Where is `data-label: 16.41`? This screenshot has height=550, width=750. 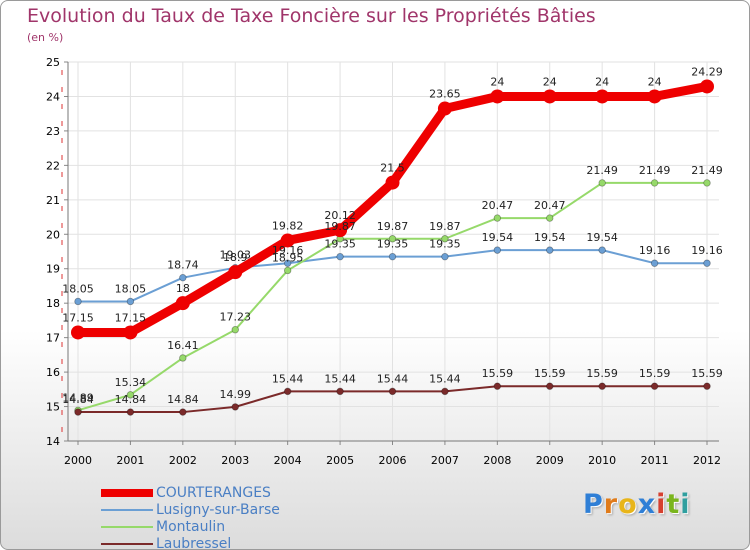
data-label: 16.41 is located at coordinates (183, 345).